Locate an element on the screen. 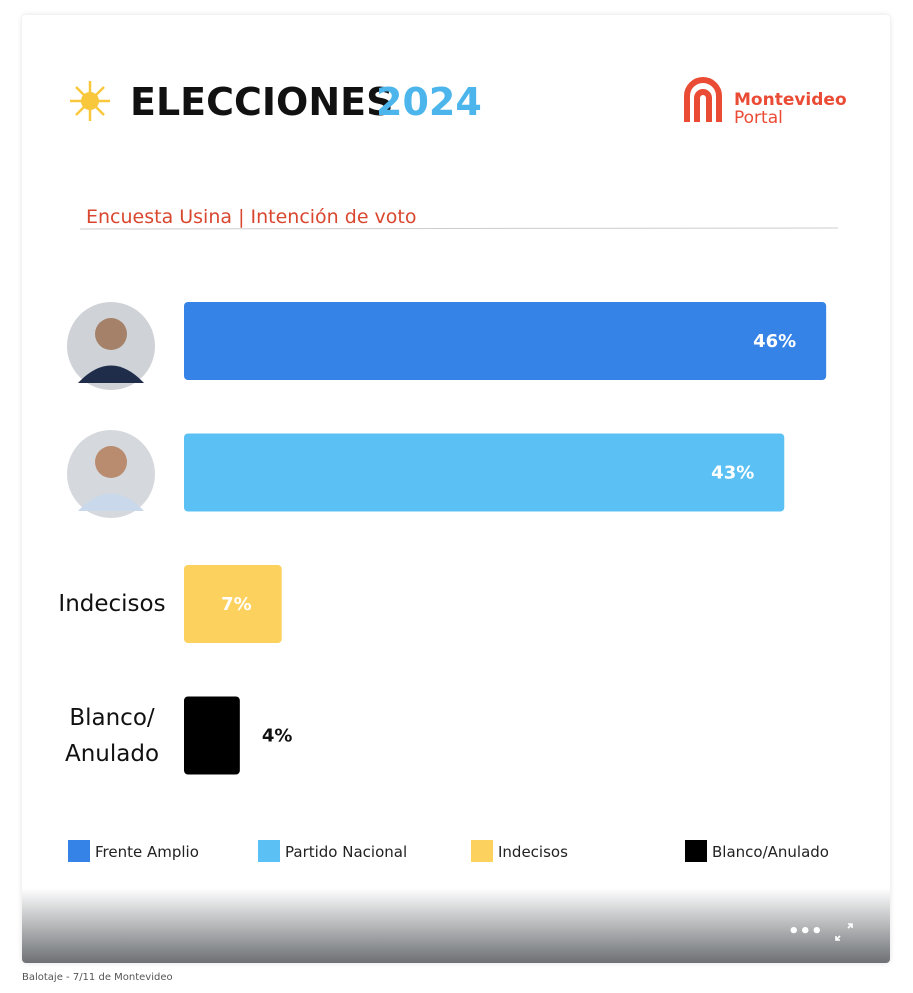 The height and width of the screenshot is (993, 913). value-label: 43% is located at coordinates (732, 473).